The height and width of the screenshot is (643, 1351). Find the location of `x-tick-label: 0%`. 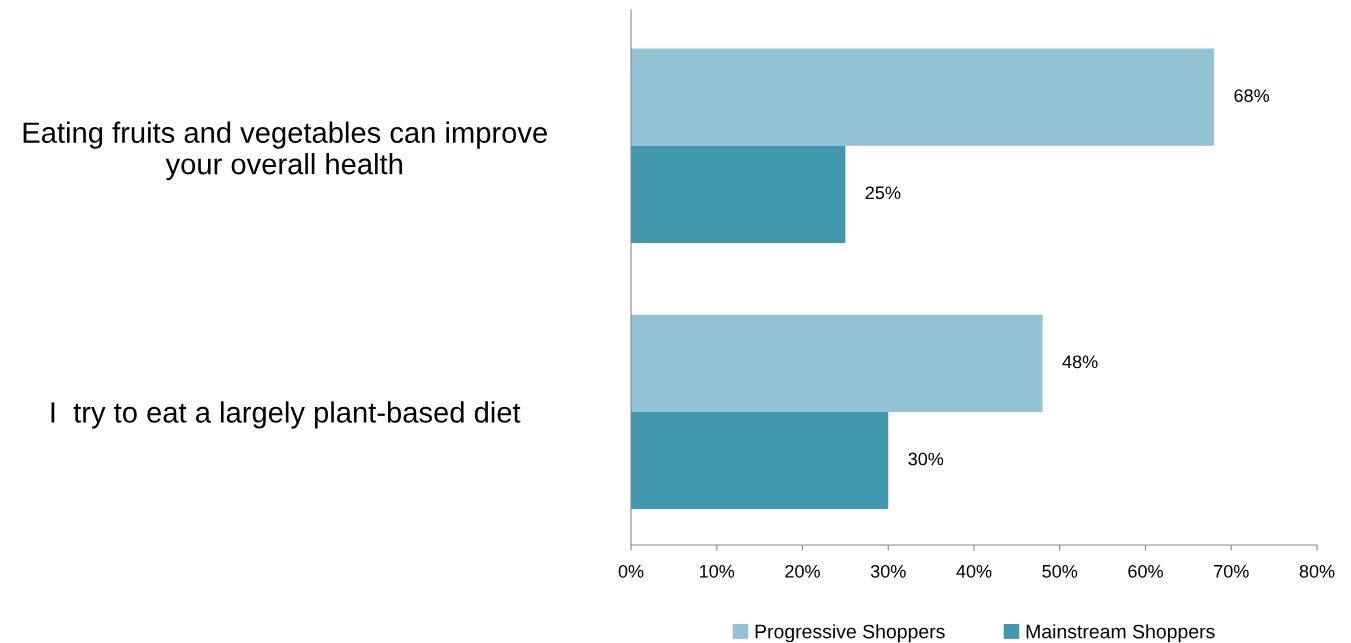

x-tick-label: 0% is located at coordinates (631, 571).